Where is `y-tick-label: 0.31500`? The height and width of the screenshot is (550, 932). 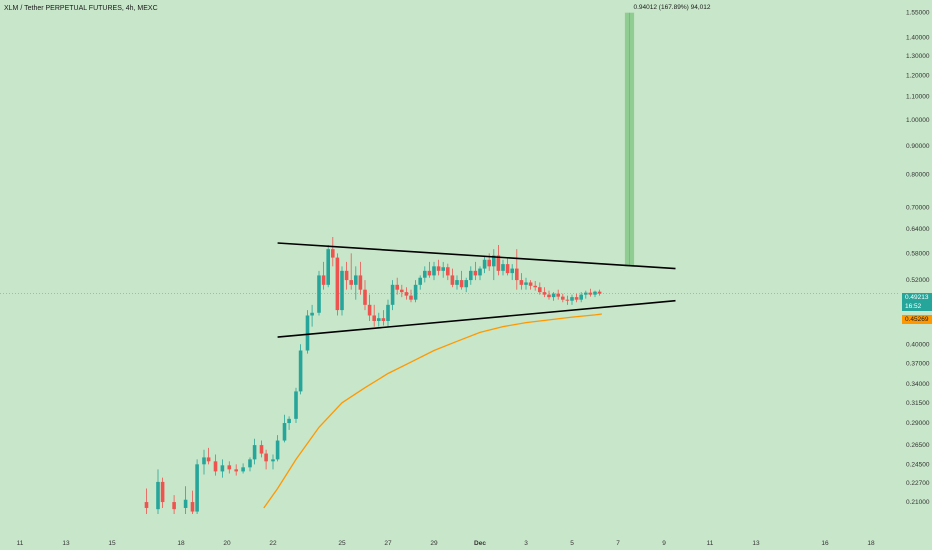
y-tick-label: 0.31500 is located at coordinates (918, 403).